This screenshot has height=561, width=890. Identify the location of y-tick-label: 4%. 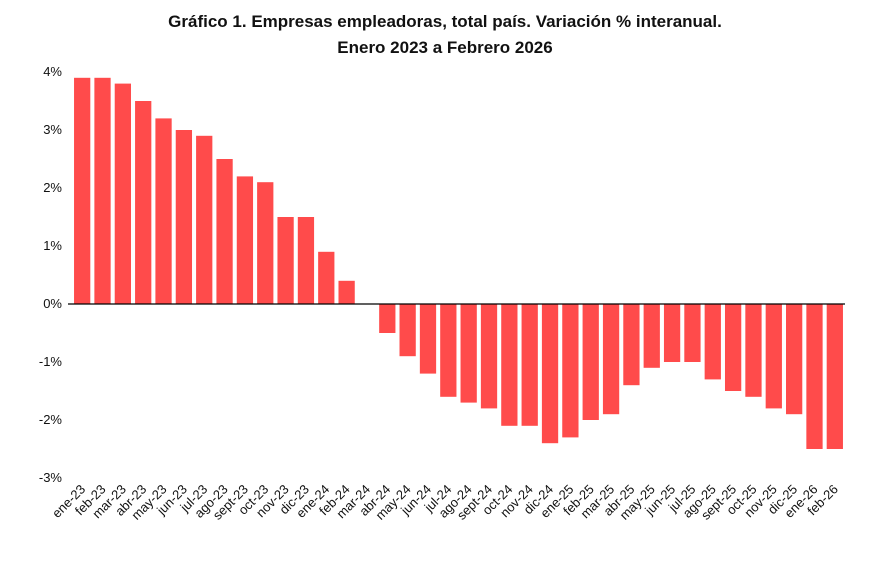
(52, 71).